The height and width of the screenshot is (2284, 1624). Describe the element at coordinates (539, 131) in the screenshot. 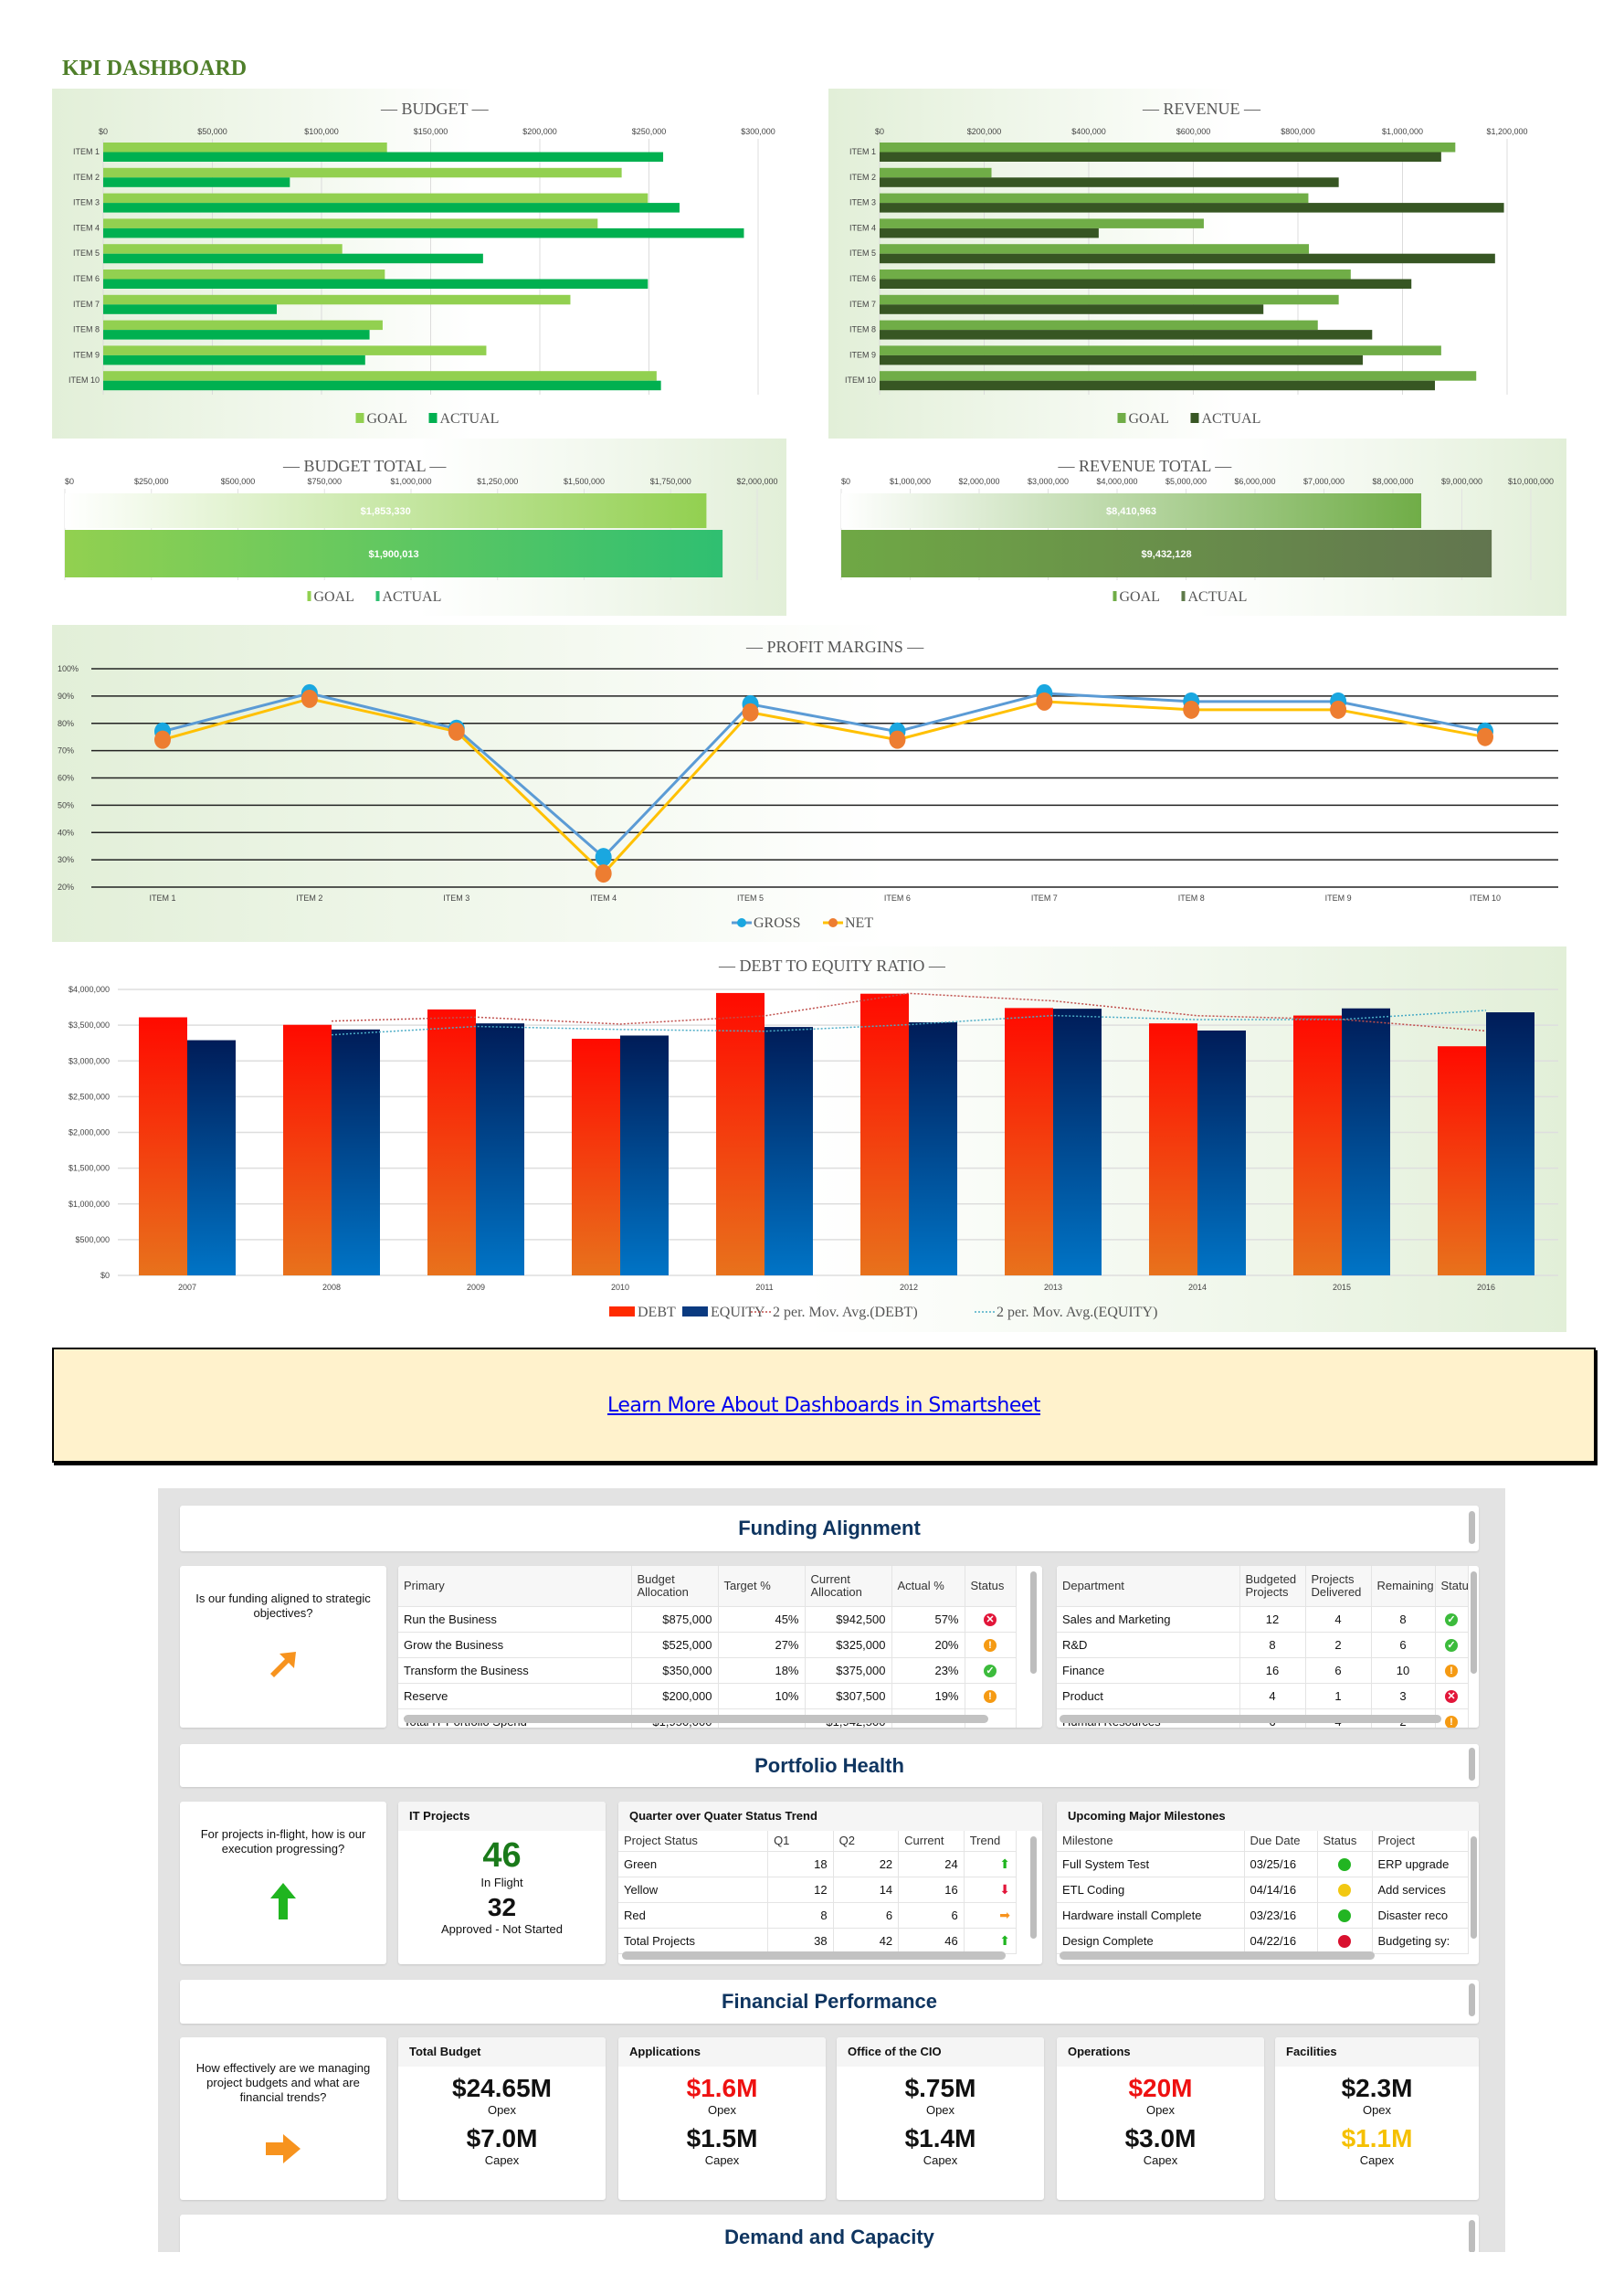

I see `x-tick-label: $200,000` at that location.